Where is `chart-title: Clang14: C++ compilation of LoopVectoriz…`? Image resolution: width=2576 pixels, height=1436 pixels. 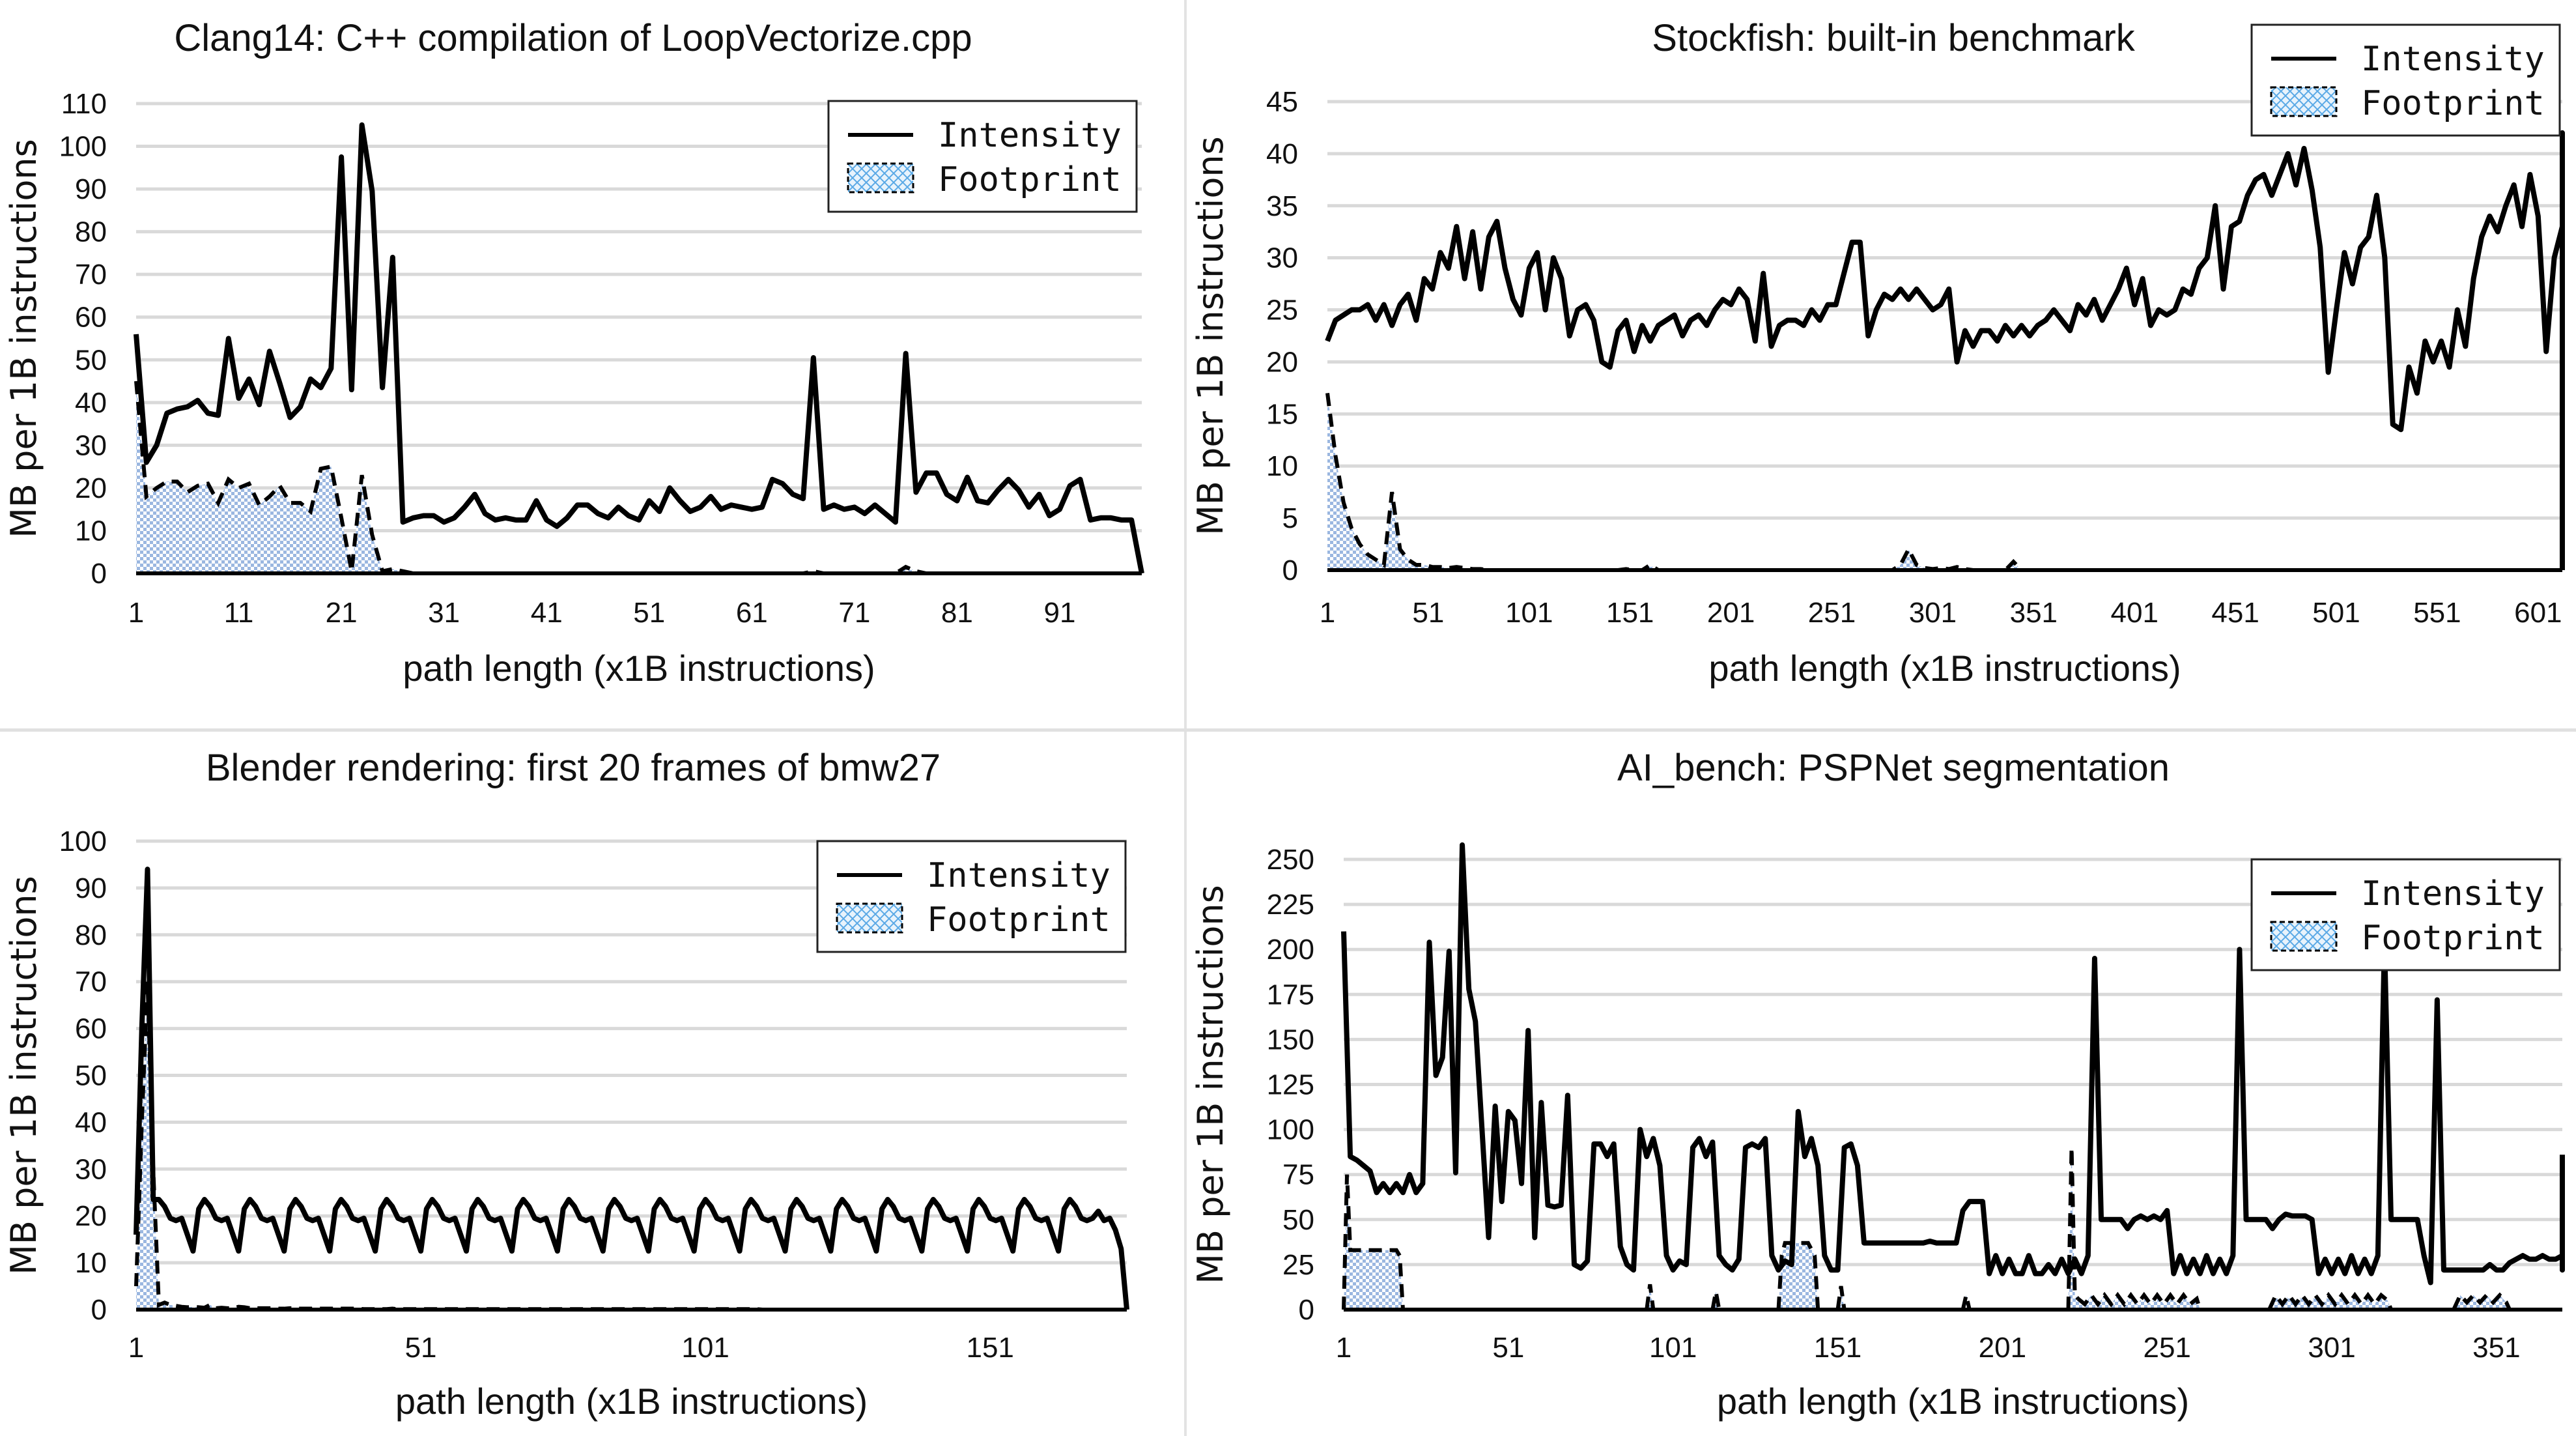
chart-title: Clang14: C++ compilation of LoopVectoriz… is located at coordinates (573, 38).